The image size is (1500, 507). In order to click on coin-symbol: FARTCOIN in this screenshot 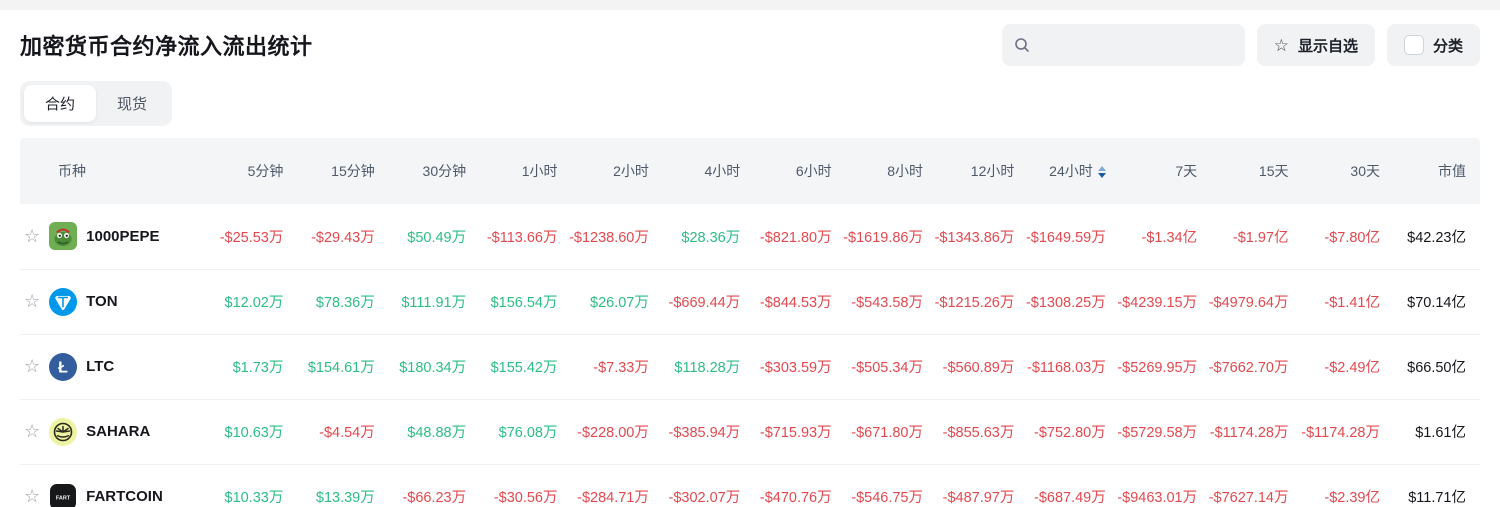, I will do `click(124, 496)`.